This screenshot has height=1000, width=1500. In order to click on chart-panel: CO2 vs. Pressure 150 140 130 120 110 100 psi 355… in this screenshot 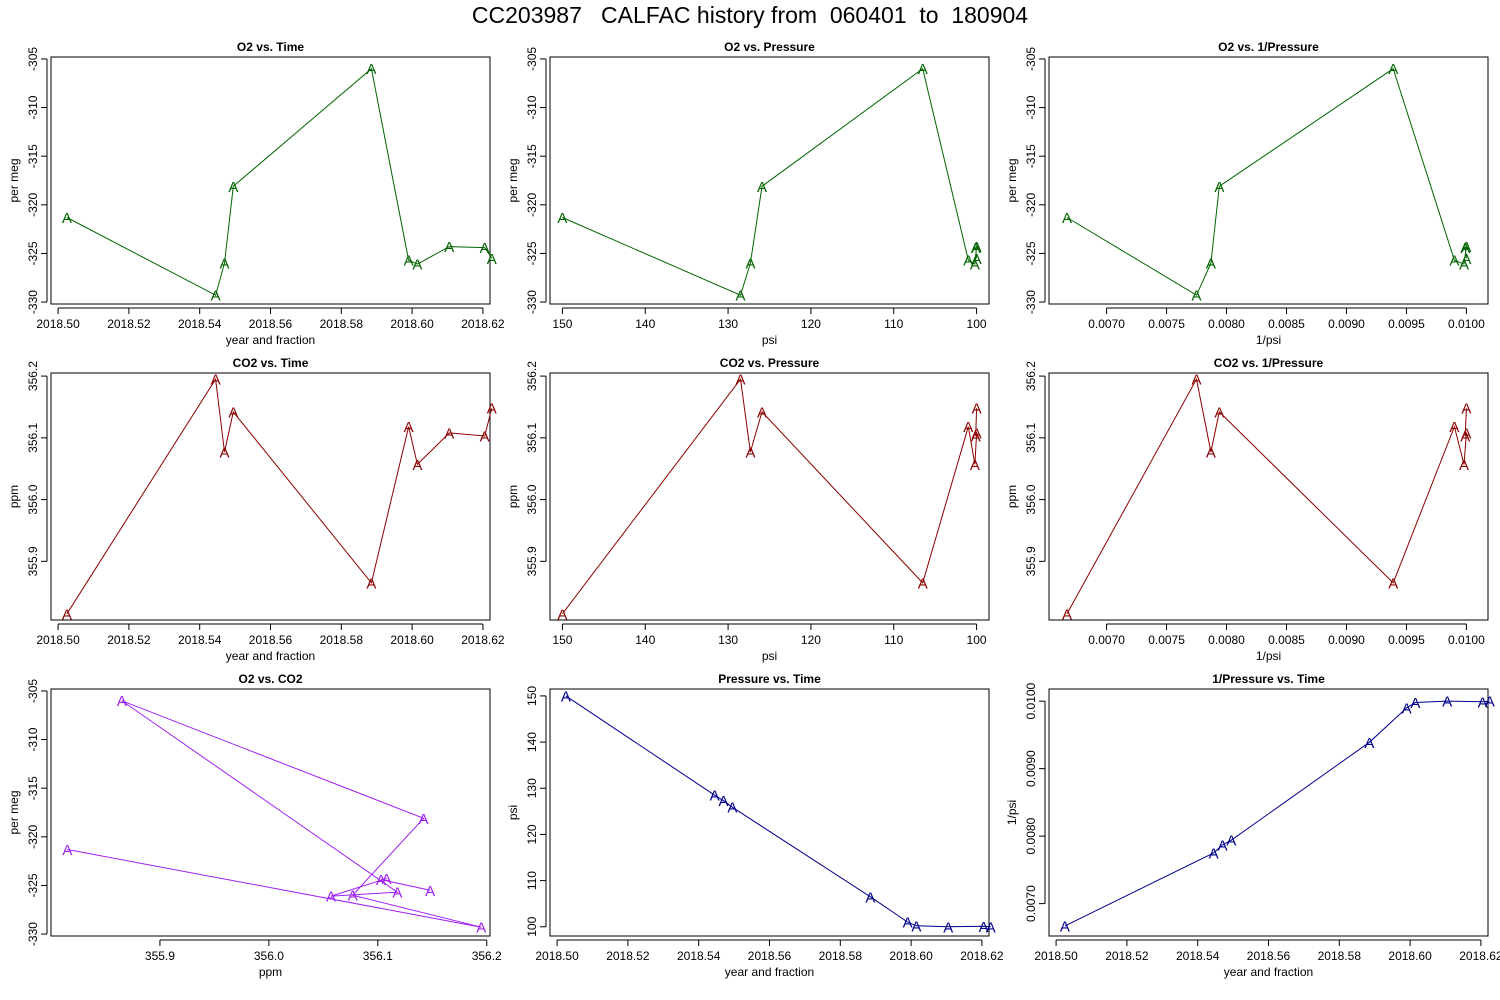, I will do `click(748, 509)`.